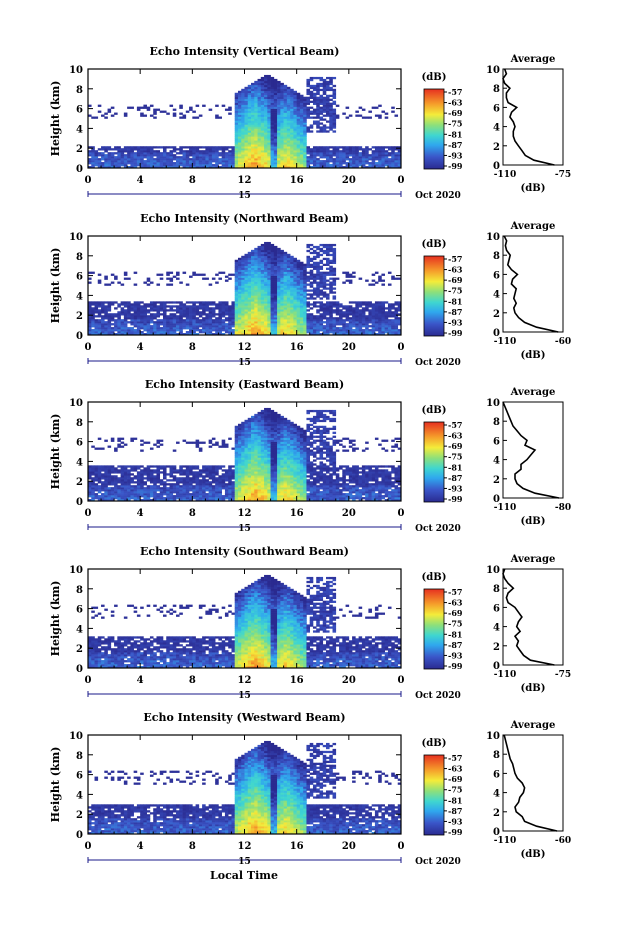  Describe the element at coordinates (434, 244) in the screenshot. I see `colorbar-unit: (dB)` at that location.